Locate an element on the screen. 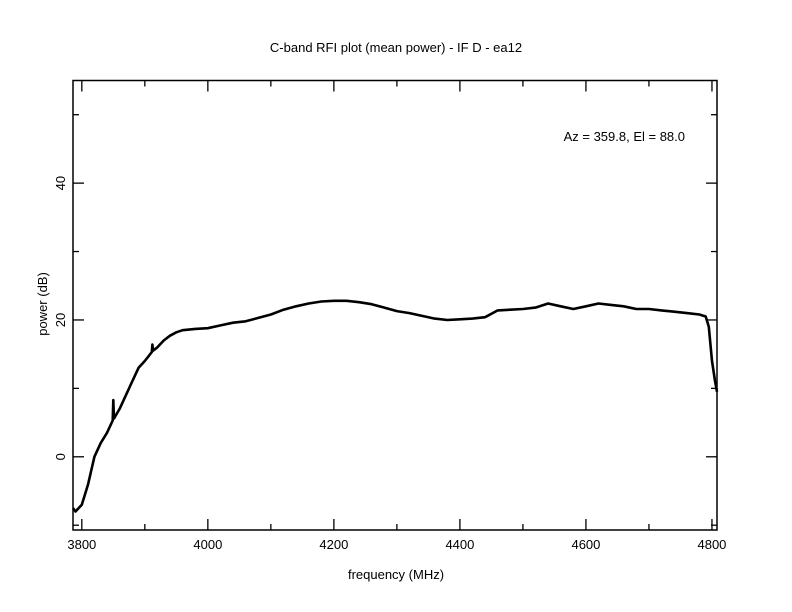 Image resolution: width=792 pixels, height=612 pixels. x-tick-label: 4800 is located at coordinates (711, 544).